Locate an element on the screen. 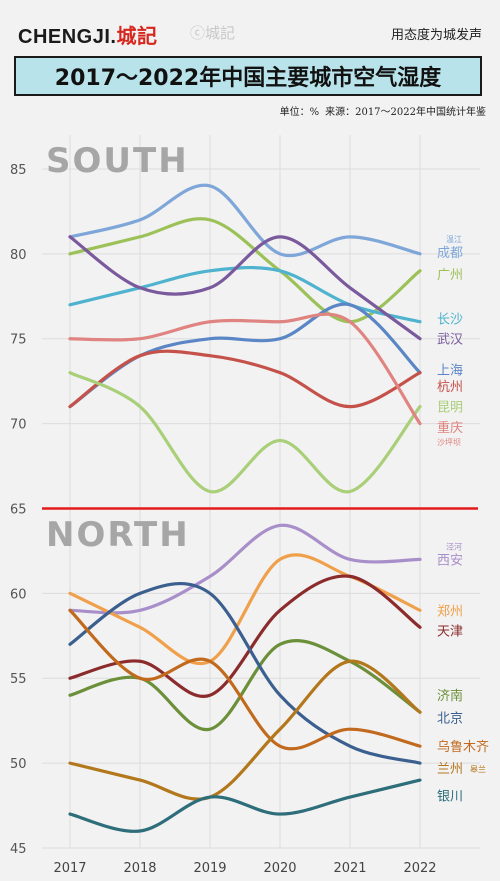  source-line: 单位：% 来源：2017～2022年中国统计年鉴 is located at coordinates (383, 110).